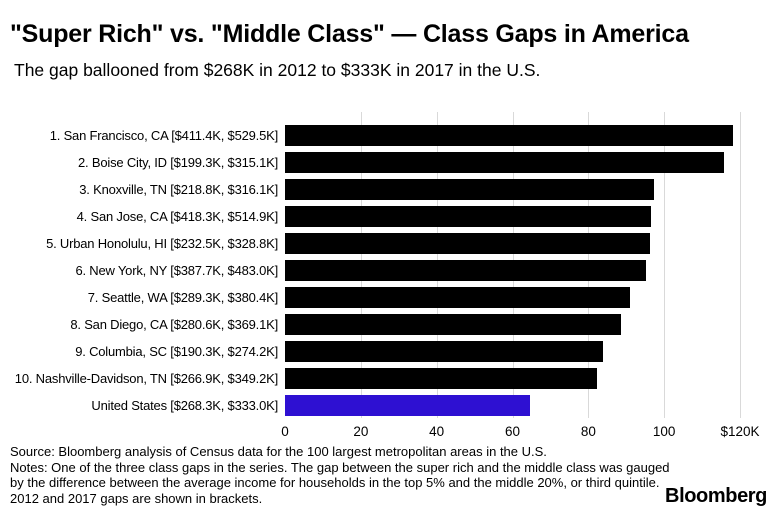 The height and width of the screenshot is (515, 775). What do you see at coordinates (740, 431) in the screenshot?
I see `x-tick-label: $120K` at bounding box center [740, 431].